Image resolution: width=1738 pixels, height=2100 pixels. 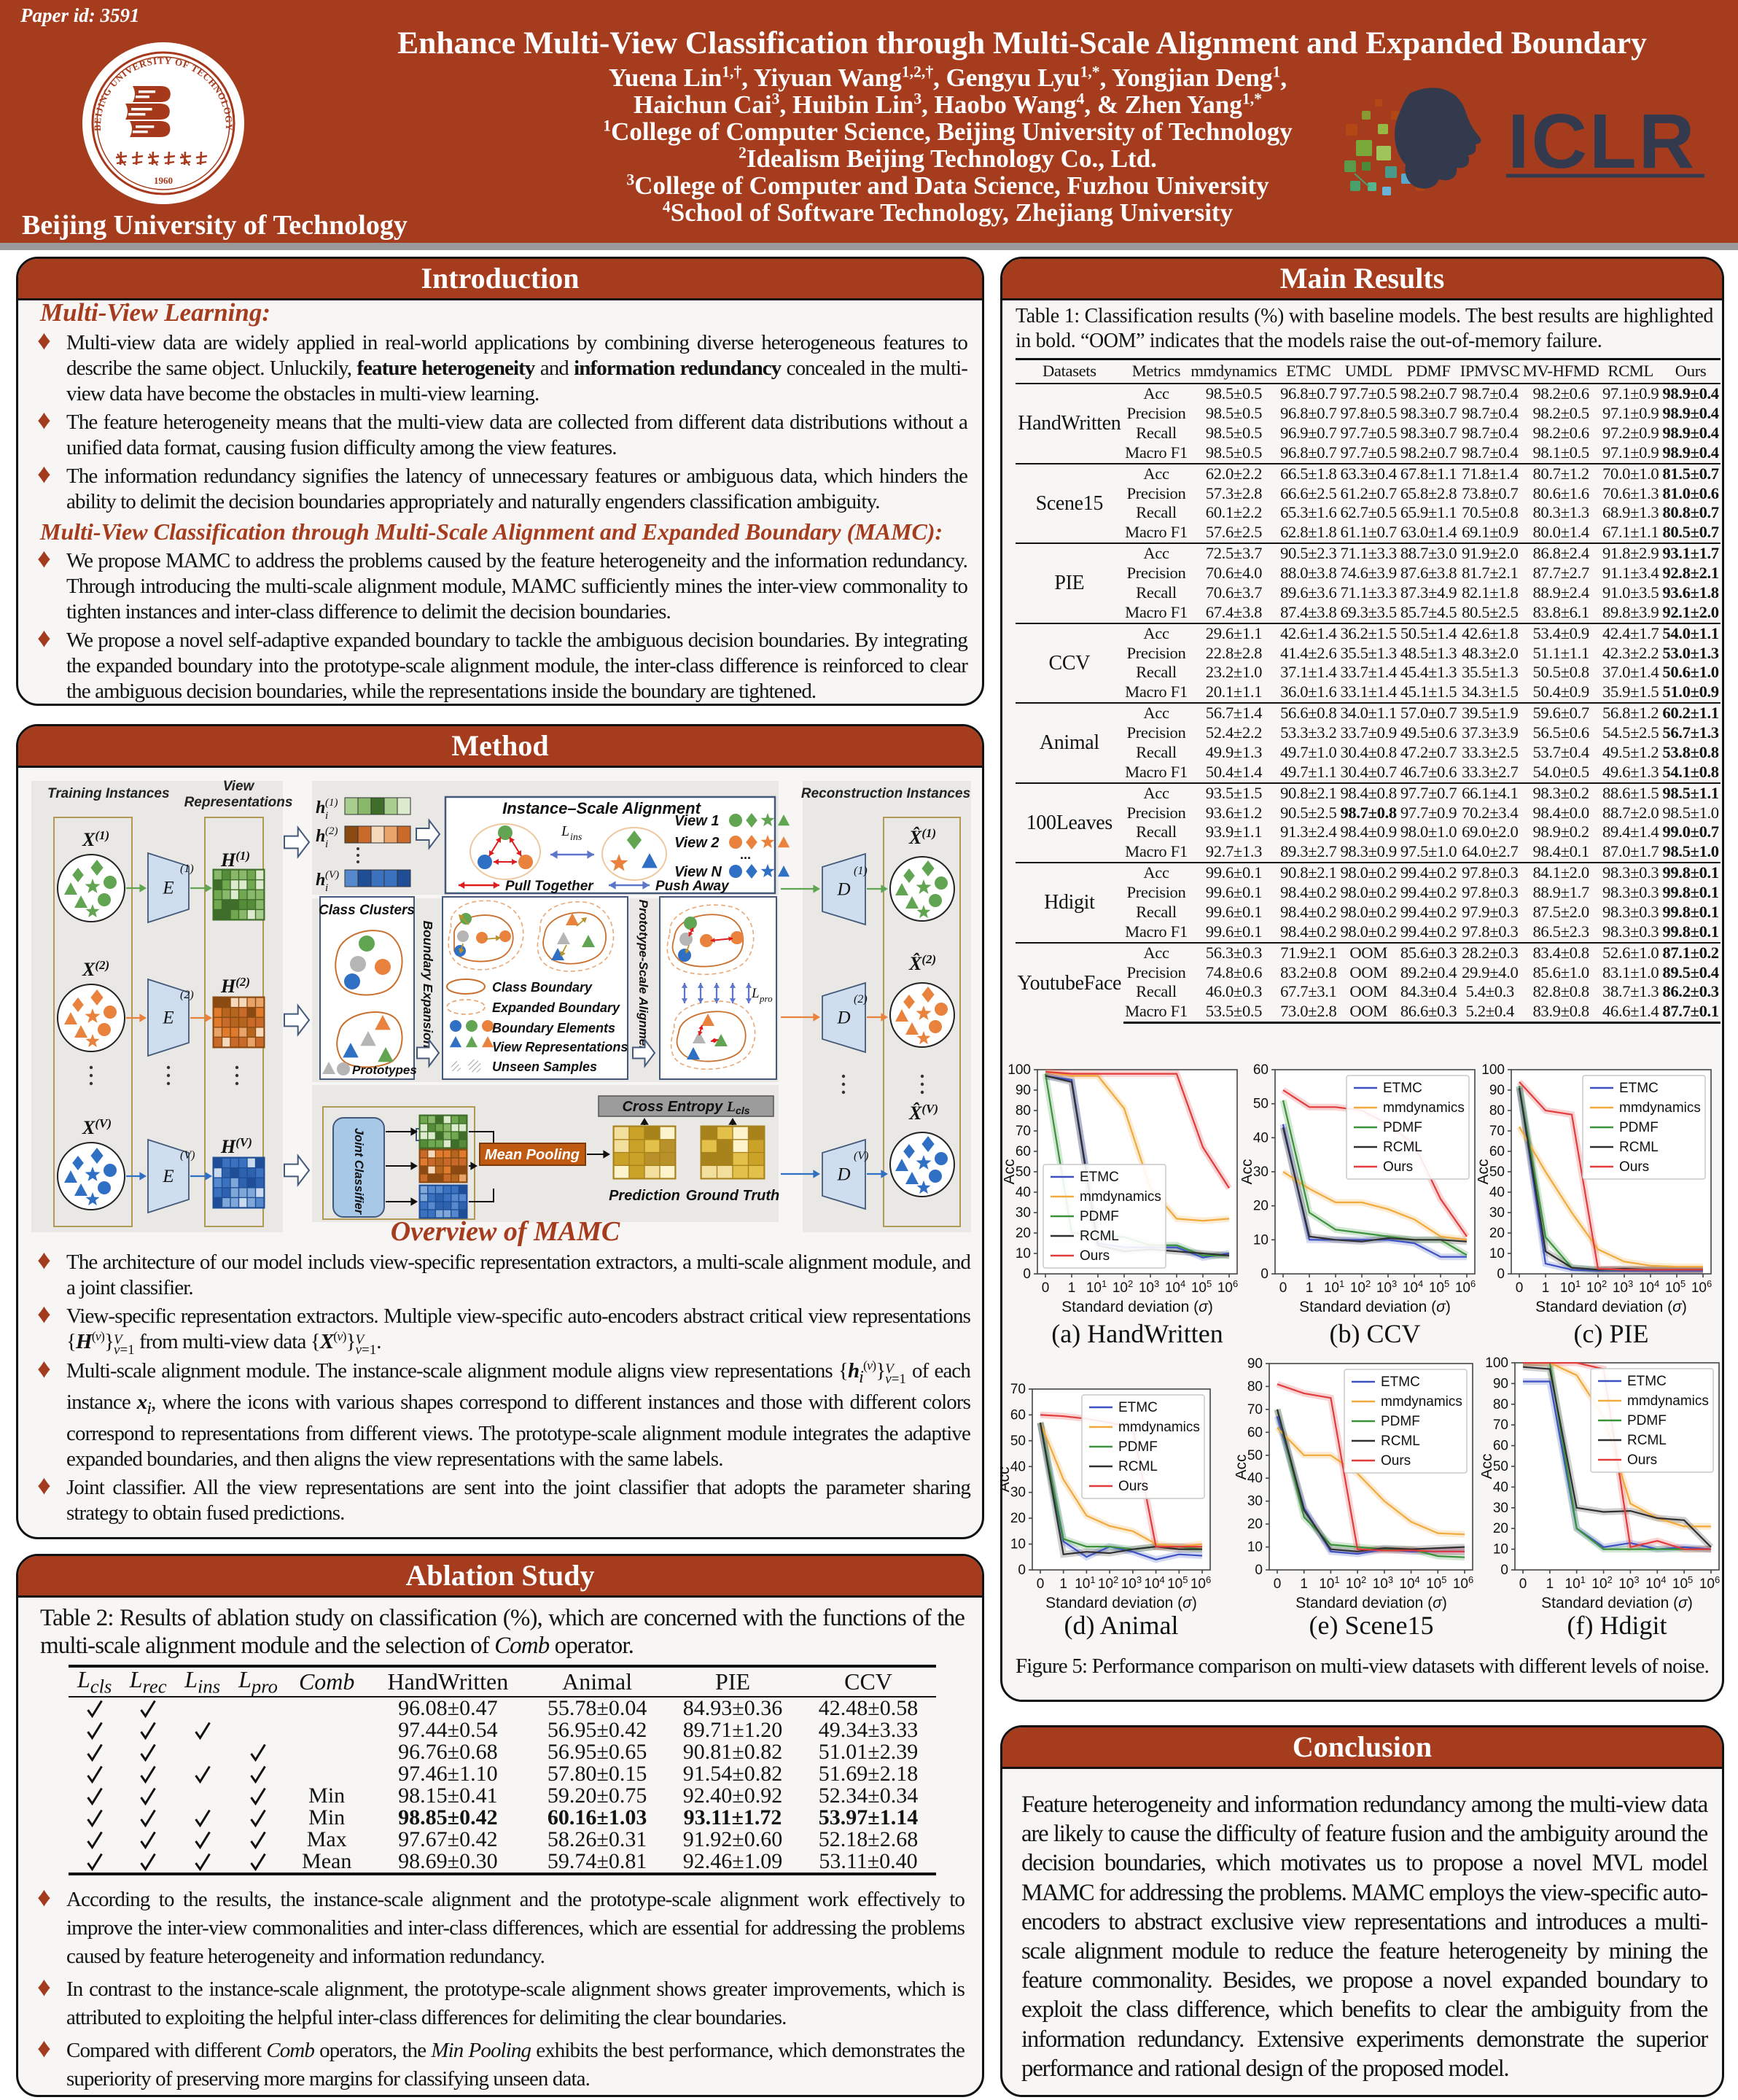 What do you see at coordinates (1500, 1404) in the screenshot?
I see `svg-text: 80` at bounding box center [1500, 1404].